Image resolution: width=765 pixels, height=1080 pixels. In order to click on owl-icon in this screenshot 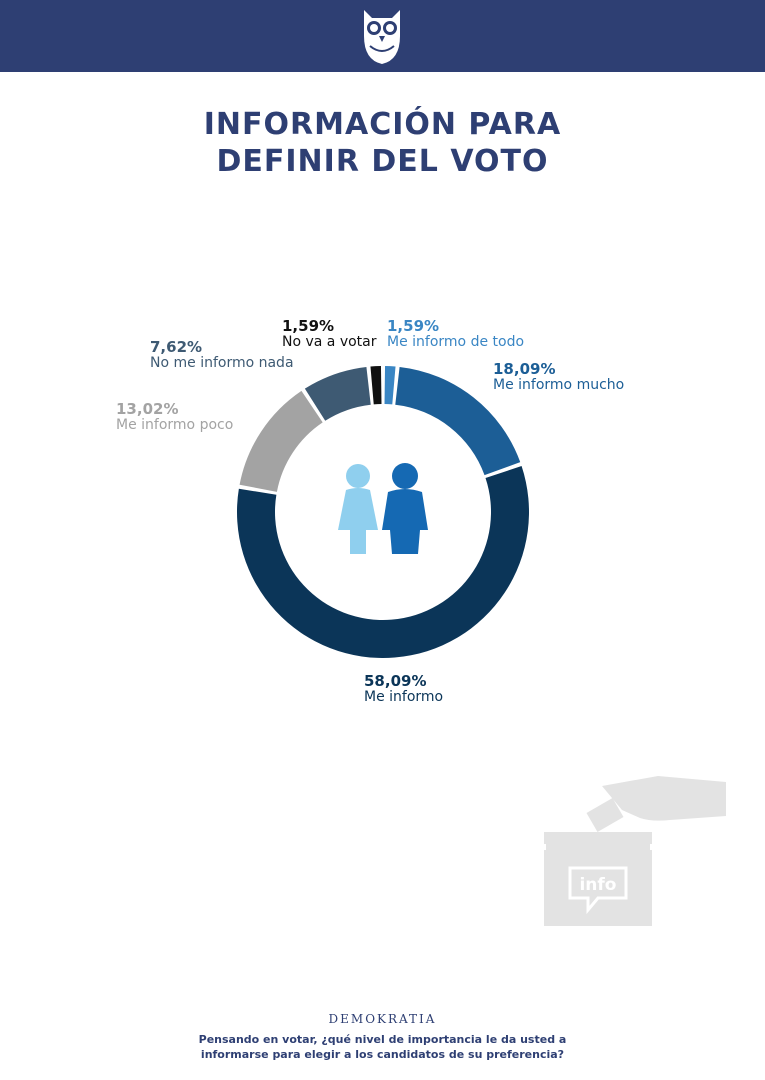, I will do `click(382, 37)`.